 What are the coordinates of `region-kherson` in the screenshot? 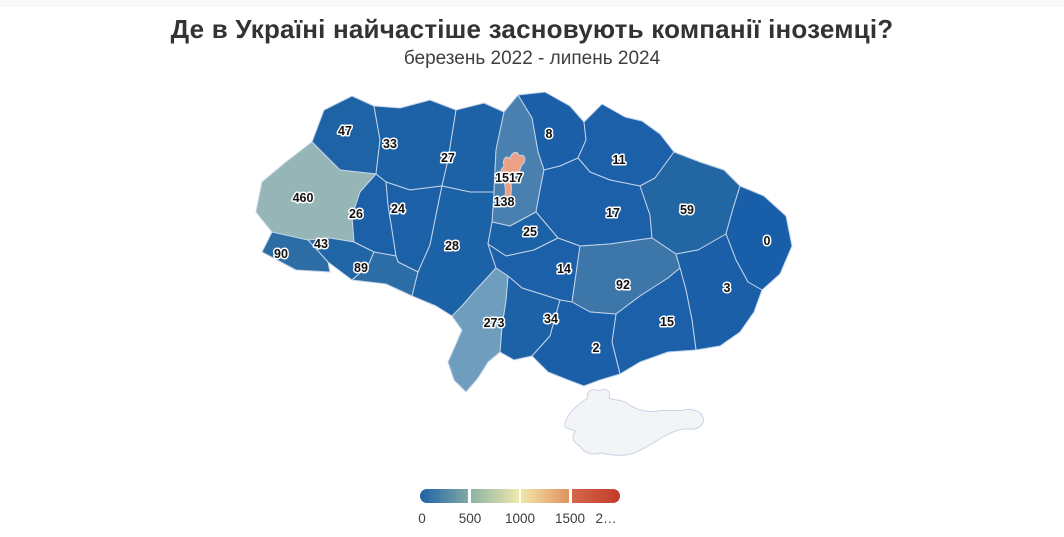 It's located at (576, 343).